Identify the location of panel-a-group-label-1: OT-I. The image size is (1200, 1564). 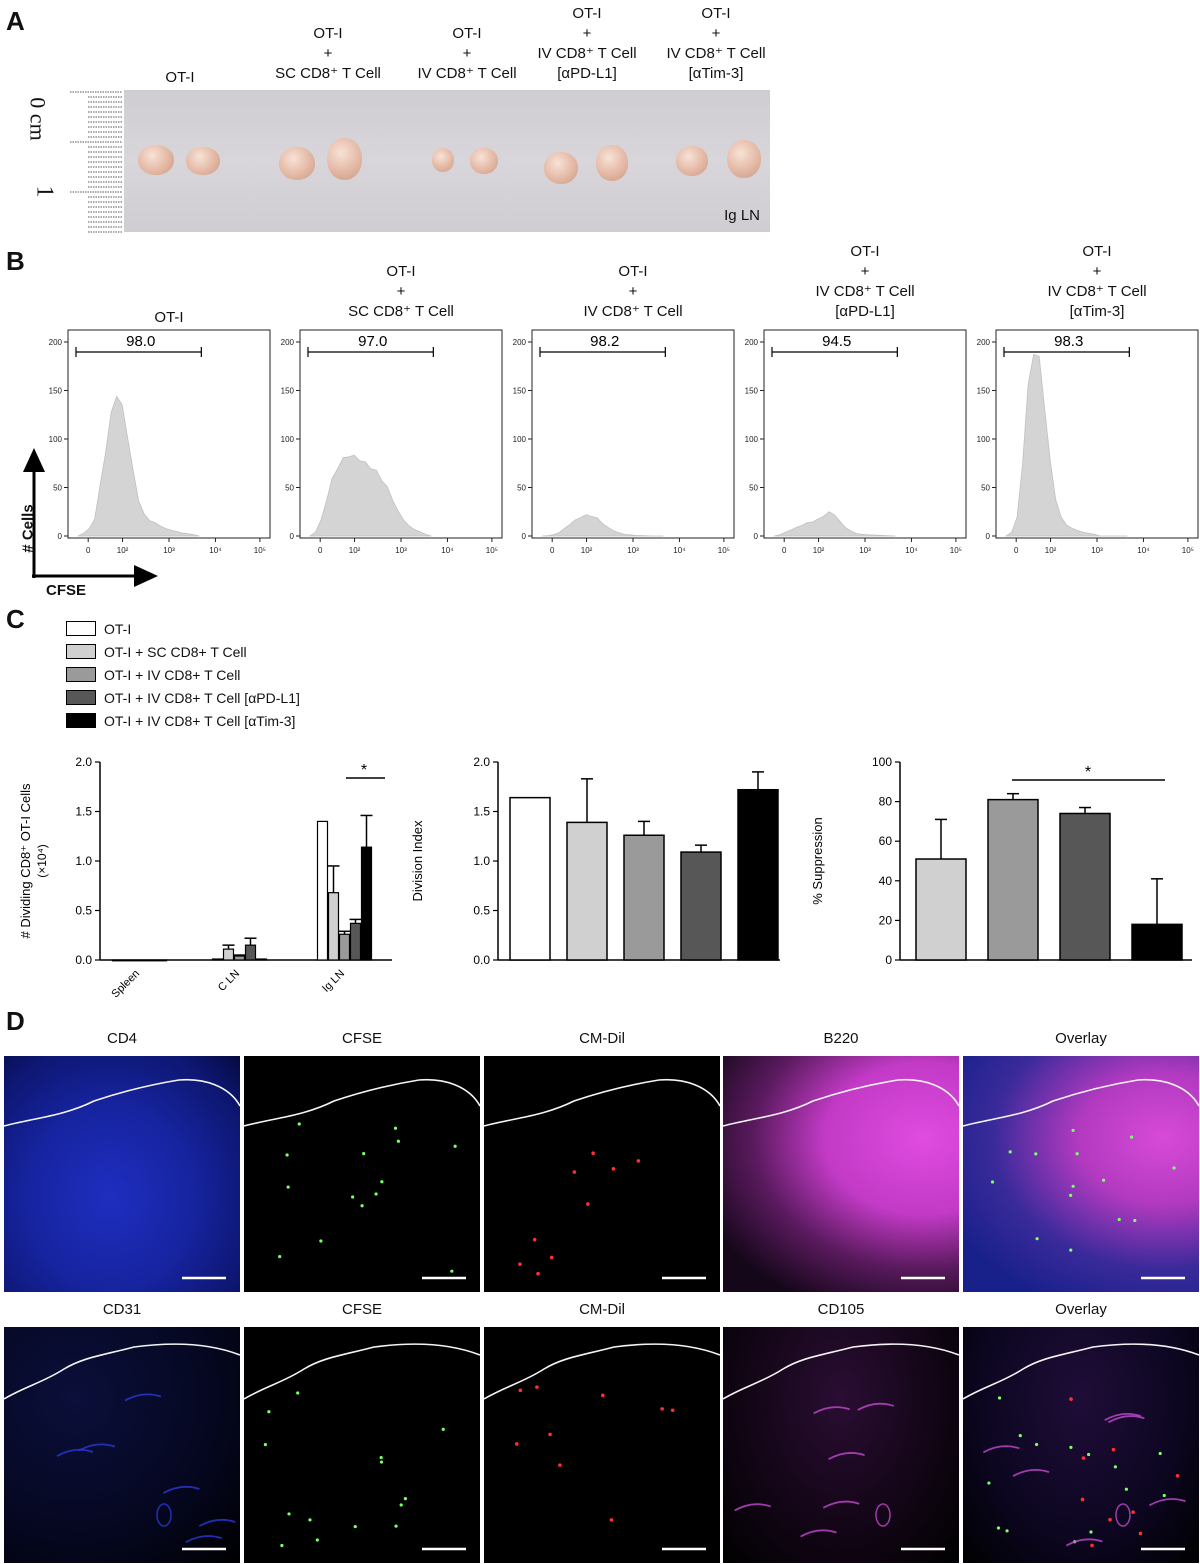
(180, 77).